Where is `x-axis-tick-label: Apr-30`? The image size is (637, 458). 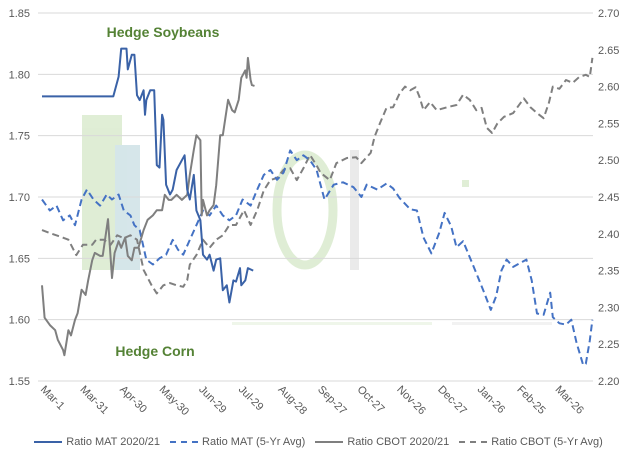 x-axis-tick-label: Apr-30 is located at coordinates (133, 400).